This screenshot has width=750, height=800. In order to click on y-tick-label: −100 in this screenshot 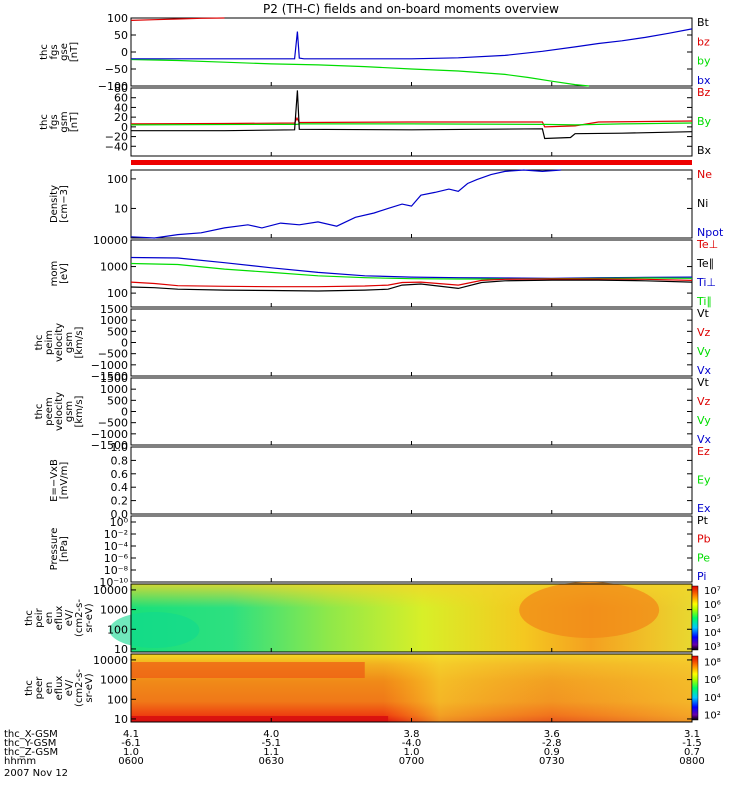, I will do `click(113, 86)`.